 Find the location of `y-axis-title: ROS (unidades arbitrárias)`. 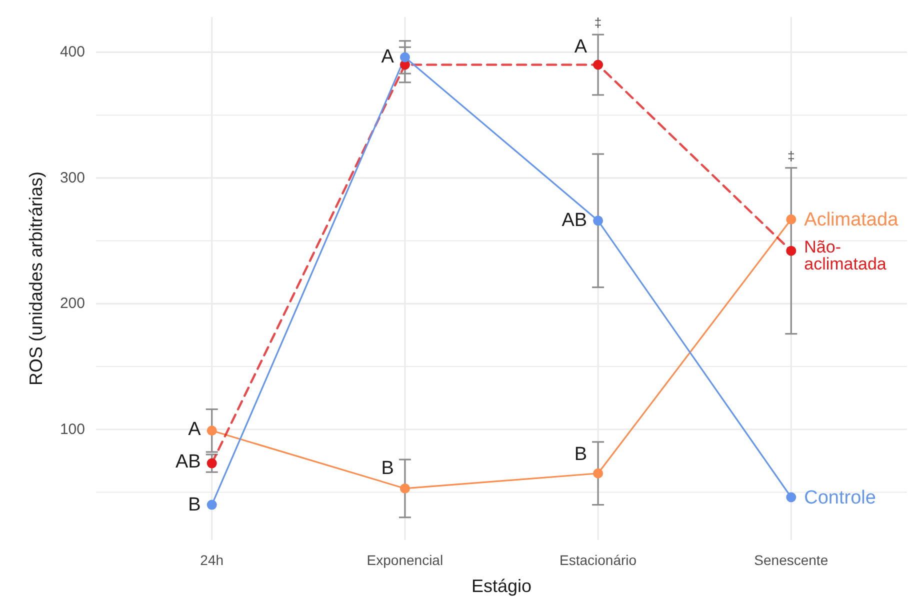

y-axis-title: ROS (unidades arbitrárias) is located at coordinates (36, 278).